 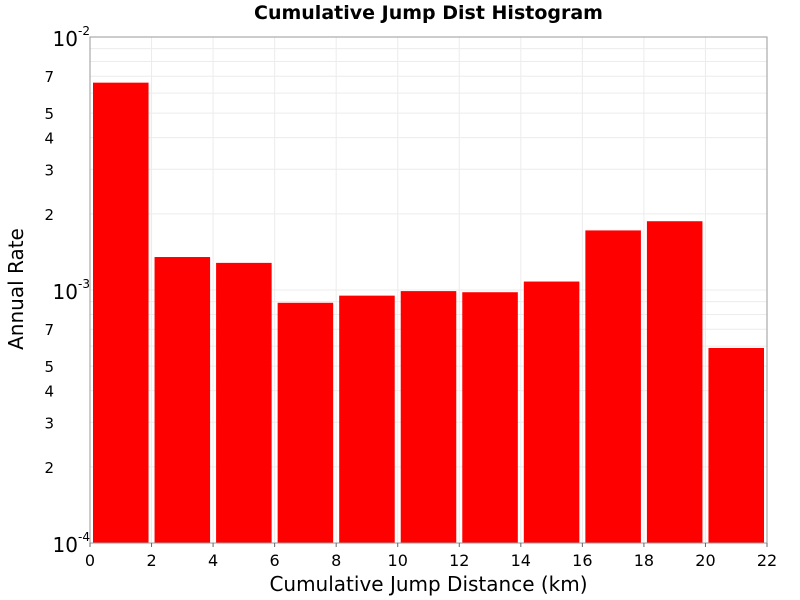 I want to click on x-tick-label: 4, so click(x=213, y=560).